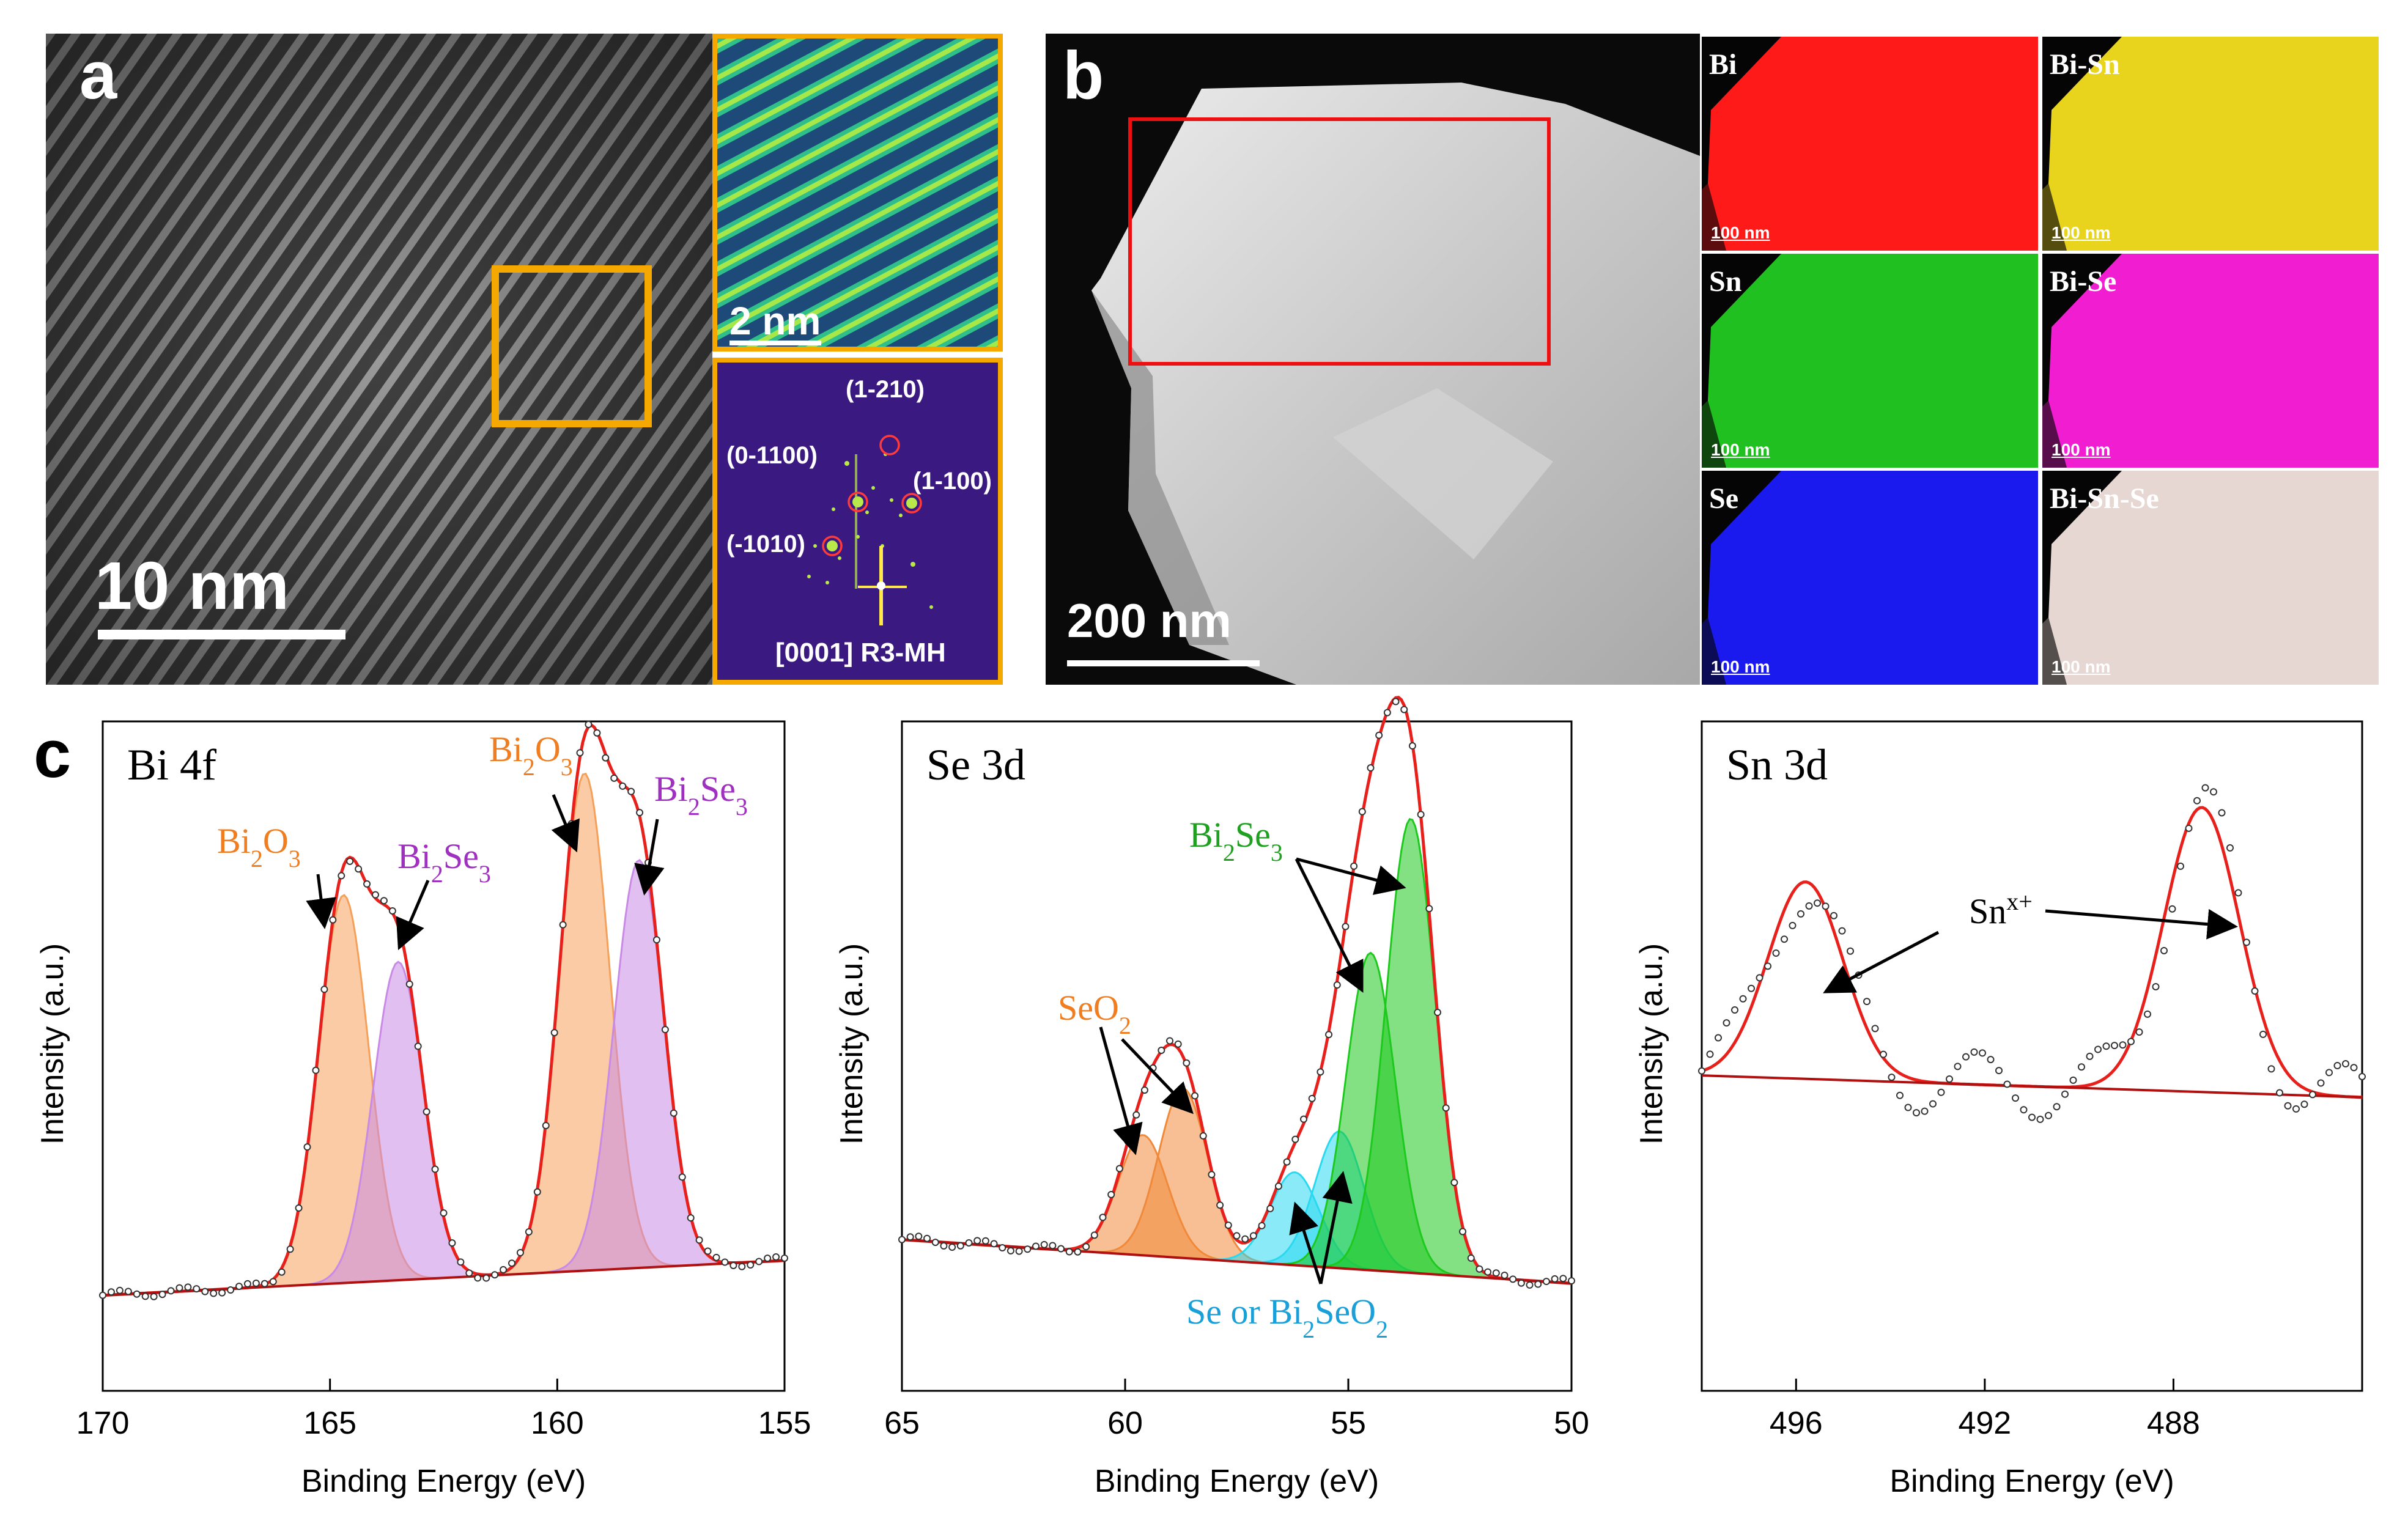 This screenshot has height=1529, width=2408. What do you see at coordinates (443, 1482) in the screenshot?
I see `x-axis-label: Binding Energy (eV)` at bounding box center [443, 1482].